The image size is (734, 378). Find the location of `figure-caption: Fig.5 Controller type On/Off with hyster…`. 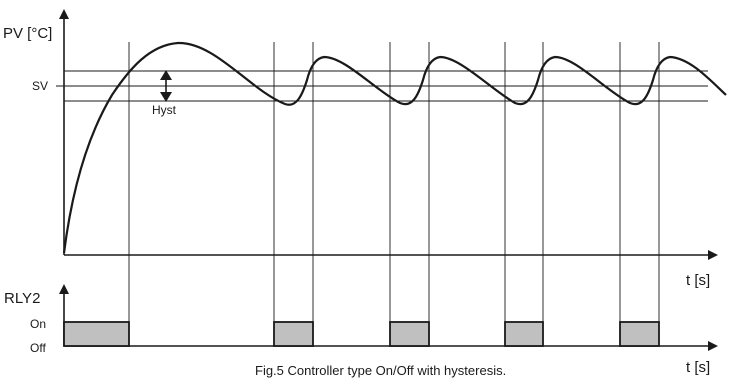

figure-caption: Fig.5 Controller type On/Off with hyster… is located at coordinates (380, 370).